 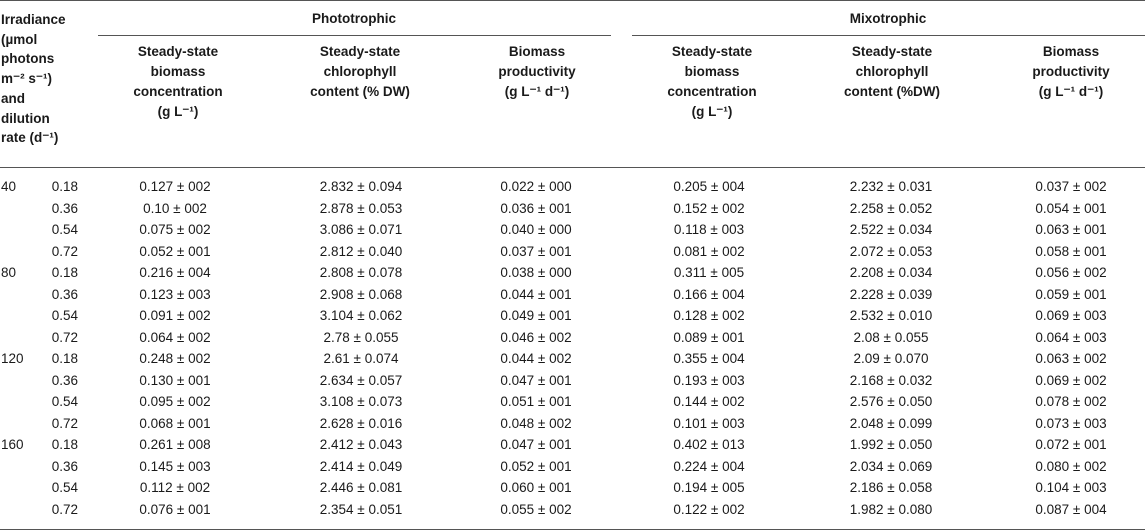 I want to click on value-cell: 0.022 ± 000, so click(x=536, y=186).